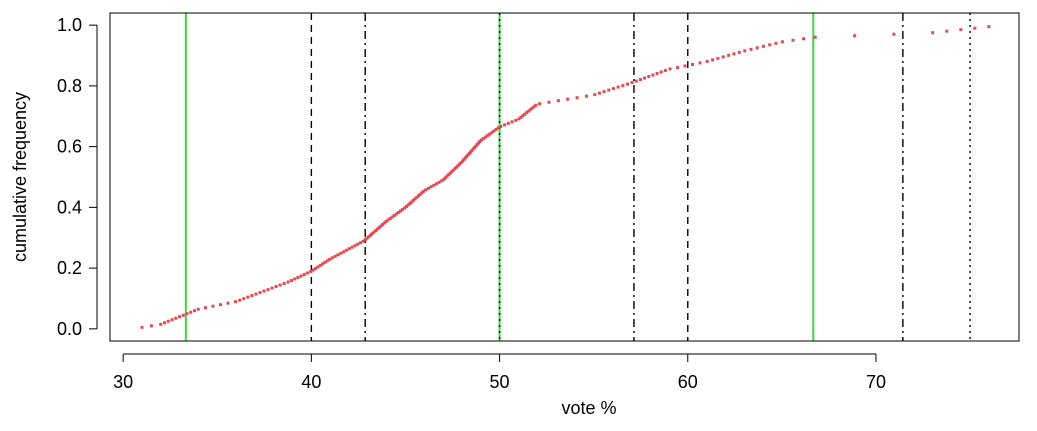 The height and width of the screenshot is (431, 1037). I want to click on y-tick-label: 0.4, so click(69, 207).